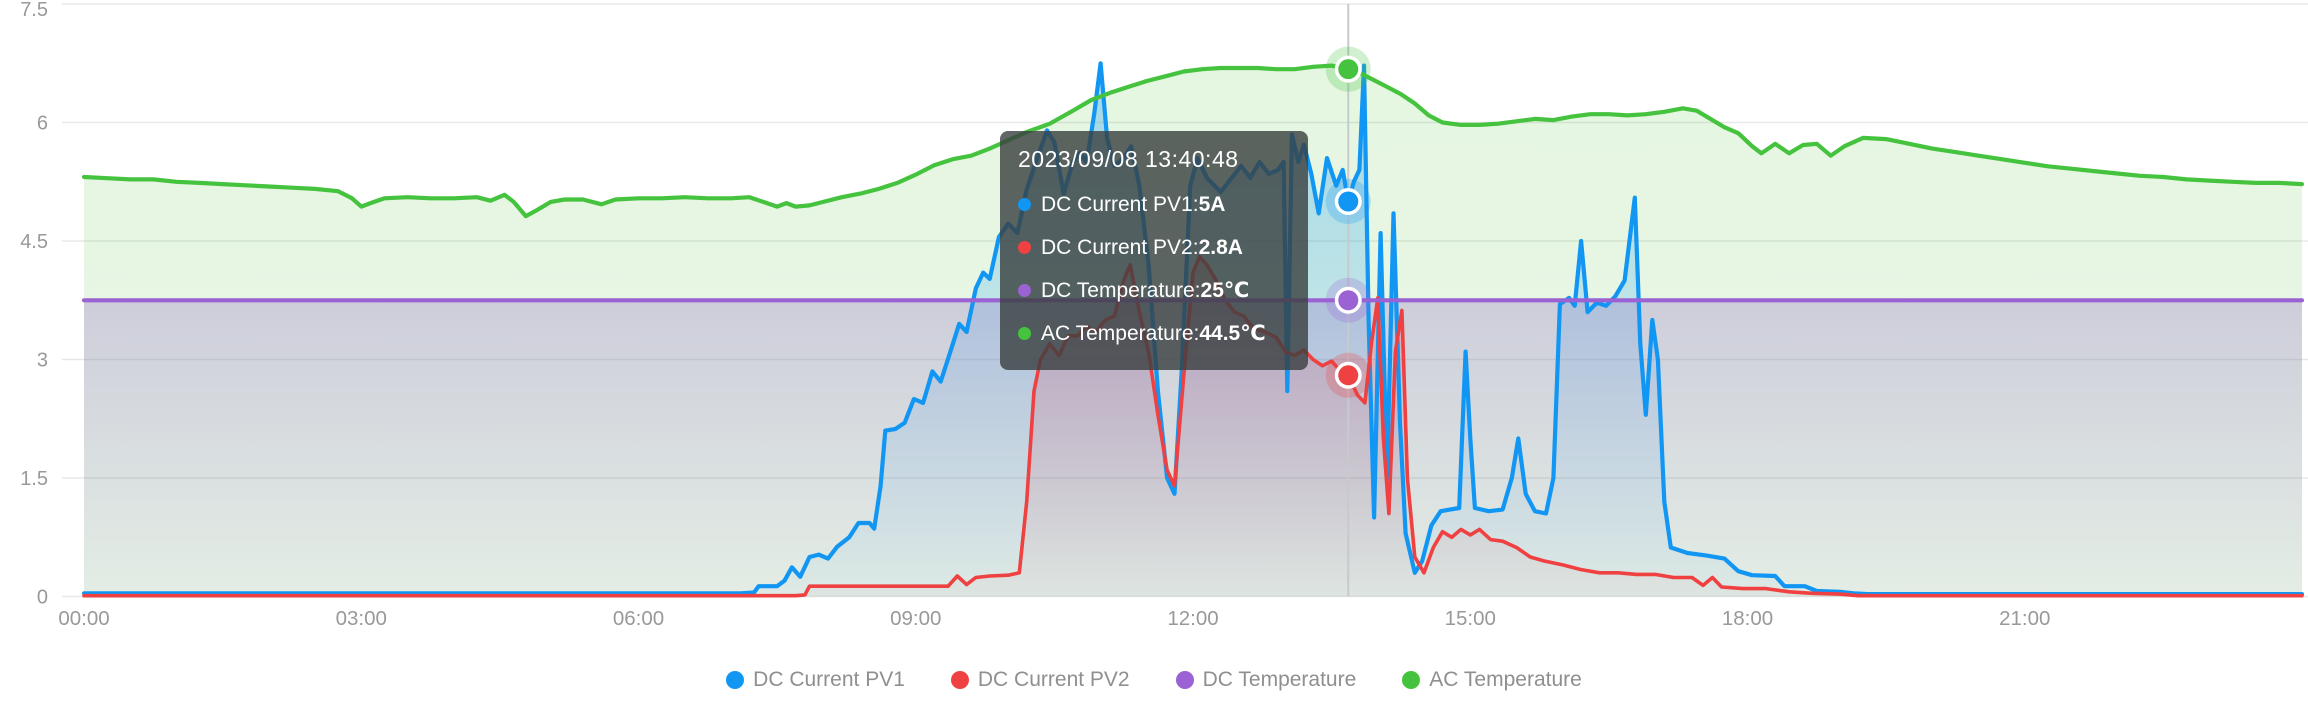 Image resolution: width=2308 pixels, height=703 pixels. I want to click on legend-item-dc-current-pv2: DC Current PV2, so click(1040, 680).